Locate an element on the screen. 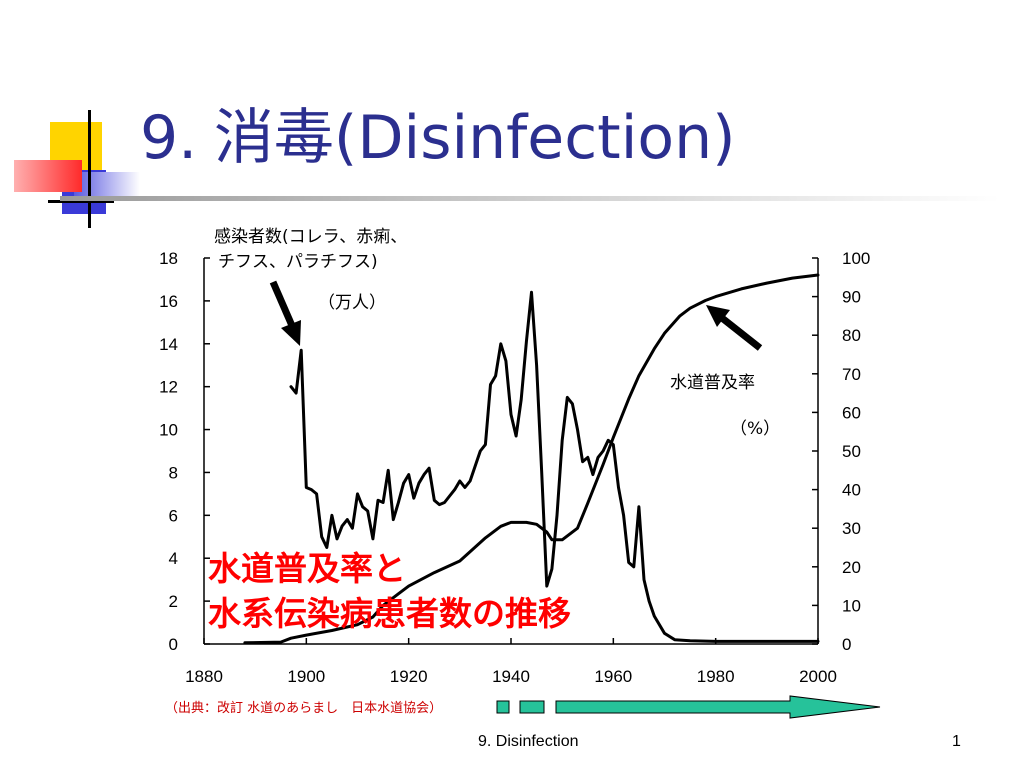 This screenshot has height=768, width=1024. chart-title-line1: 水道普及率と is located at coordinates (307, 568).